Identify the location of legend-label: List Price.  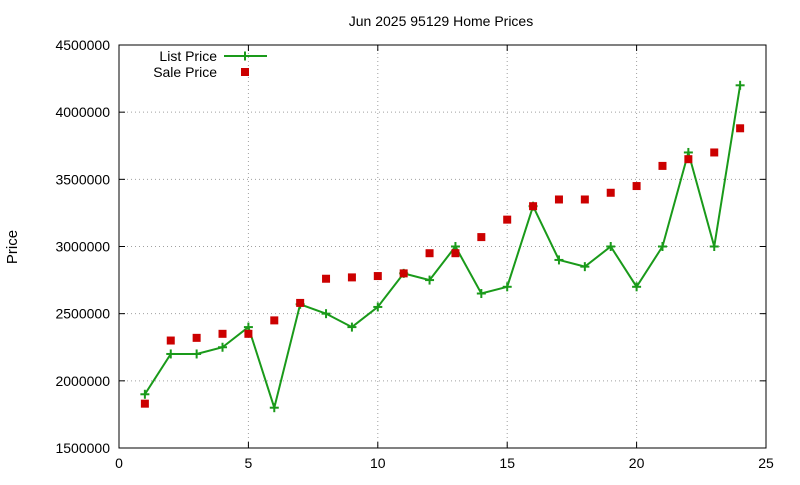
(188, 56).